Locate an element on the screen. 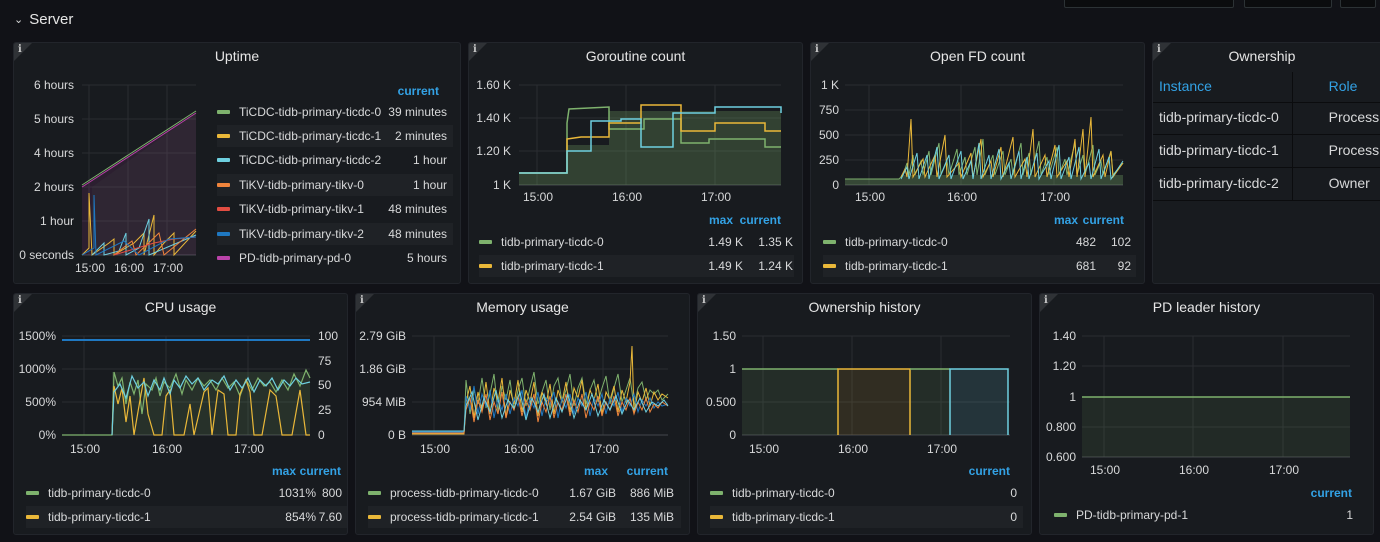 Image resolution: width=1380 pixels, height=542 pixels. panel-title: Ownership is located at coordinates (1262, 56).